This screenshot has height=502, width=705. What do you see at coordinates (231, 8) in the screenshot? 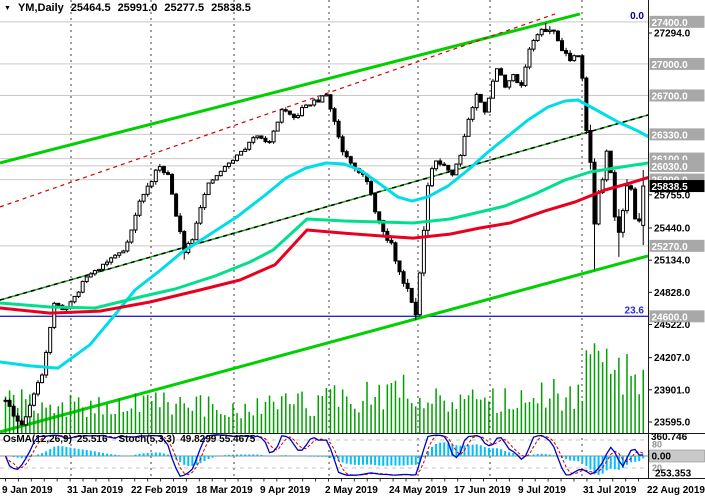
I see `title-close: 25838.5` at bounding box center [231, 8].